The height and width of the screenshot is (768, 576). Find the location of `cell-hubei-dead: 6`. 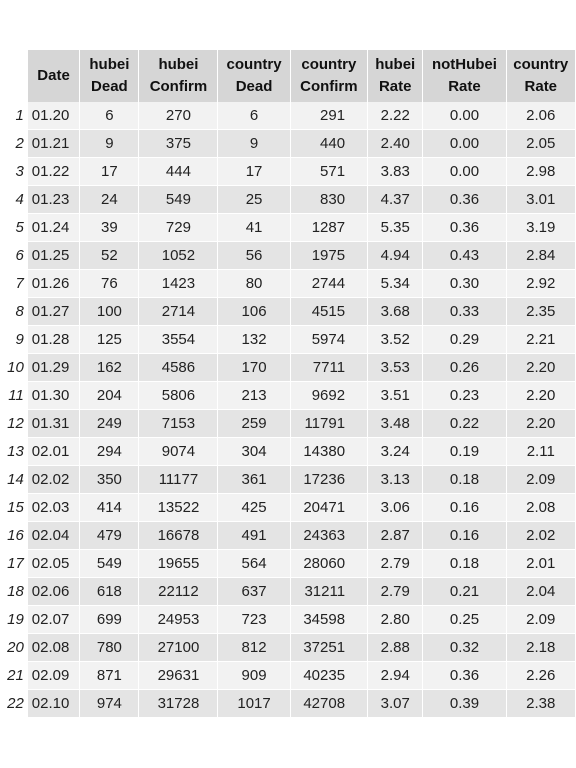

cell-hubei-dead: 6 is located at coordinates (110, 116).